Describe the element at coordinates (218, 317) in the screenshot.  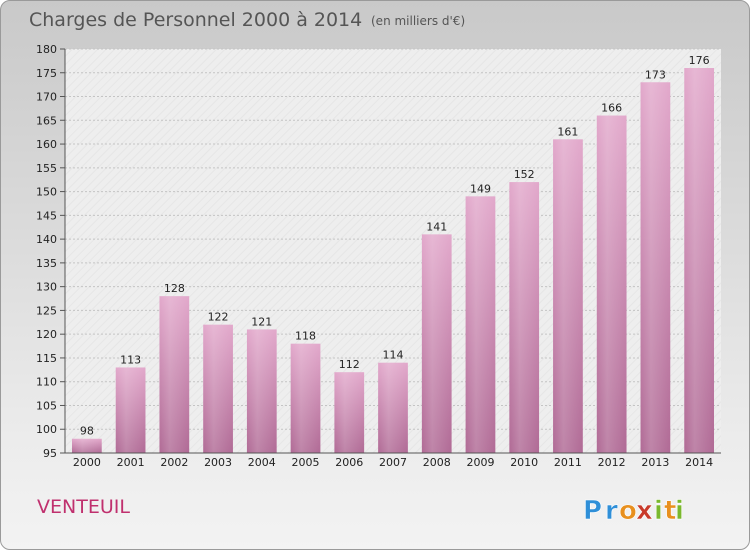
I see `value-label: 122` at that location.